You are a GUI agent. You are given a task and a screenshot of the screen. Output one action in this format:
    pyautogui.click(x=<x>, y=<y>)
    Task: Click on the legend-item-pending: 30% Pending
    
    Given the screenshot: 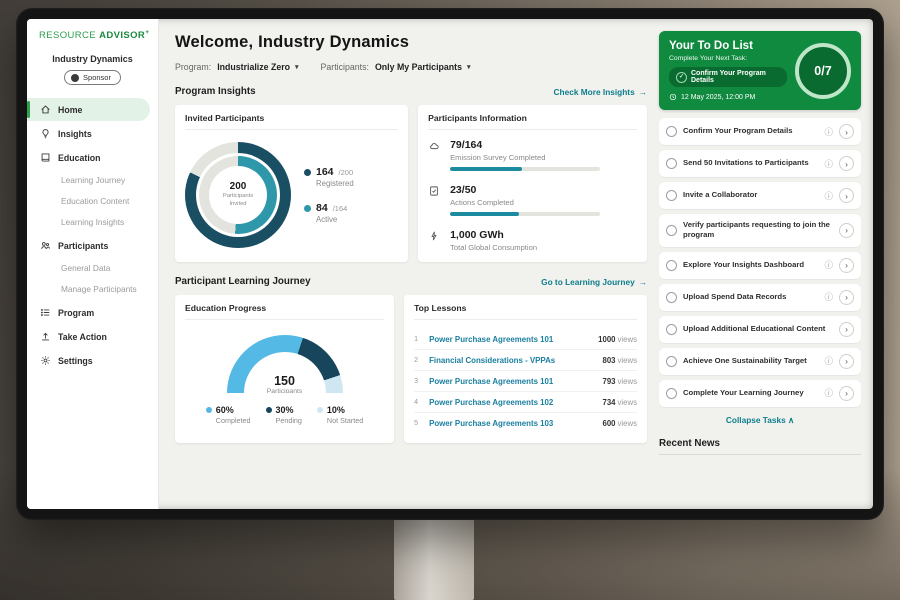 What is the action you would take?
    pyautogui.click(x=283, y=415)
    